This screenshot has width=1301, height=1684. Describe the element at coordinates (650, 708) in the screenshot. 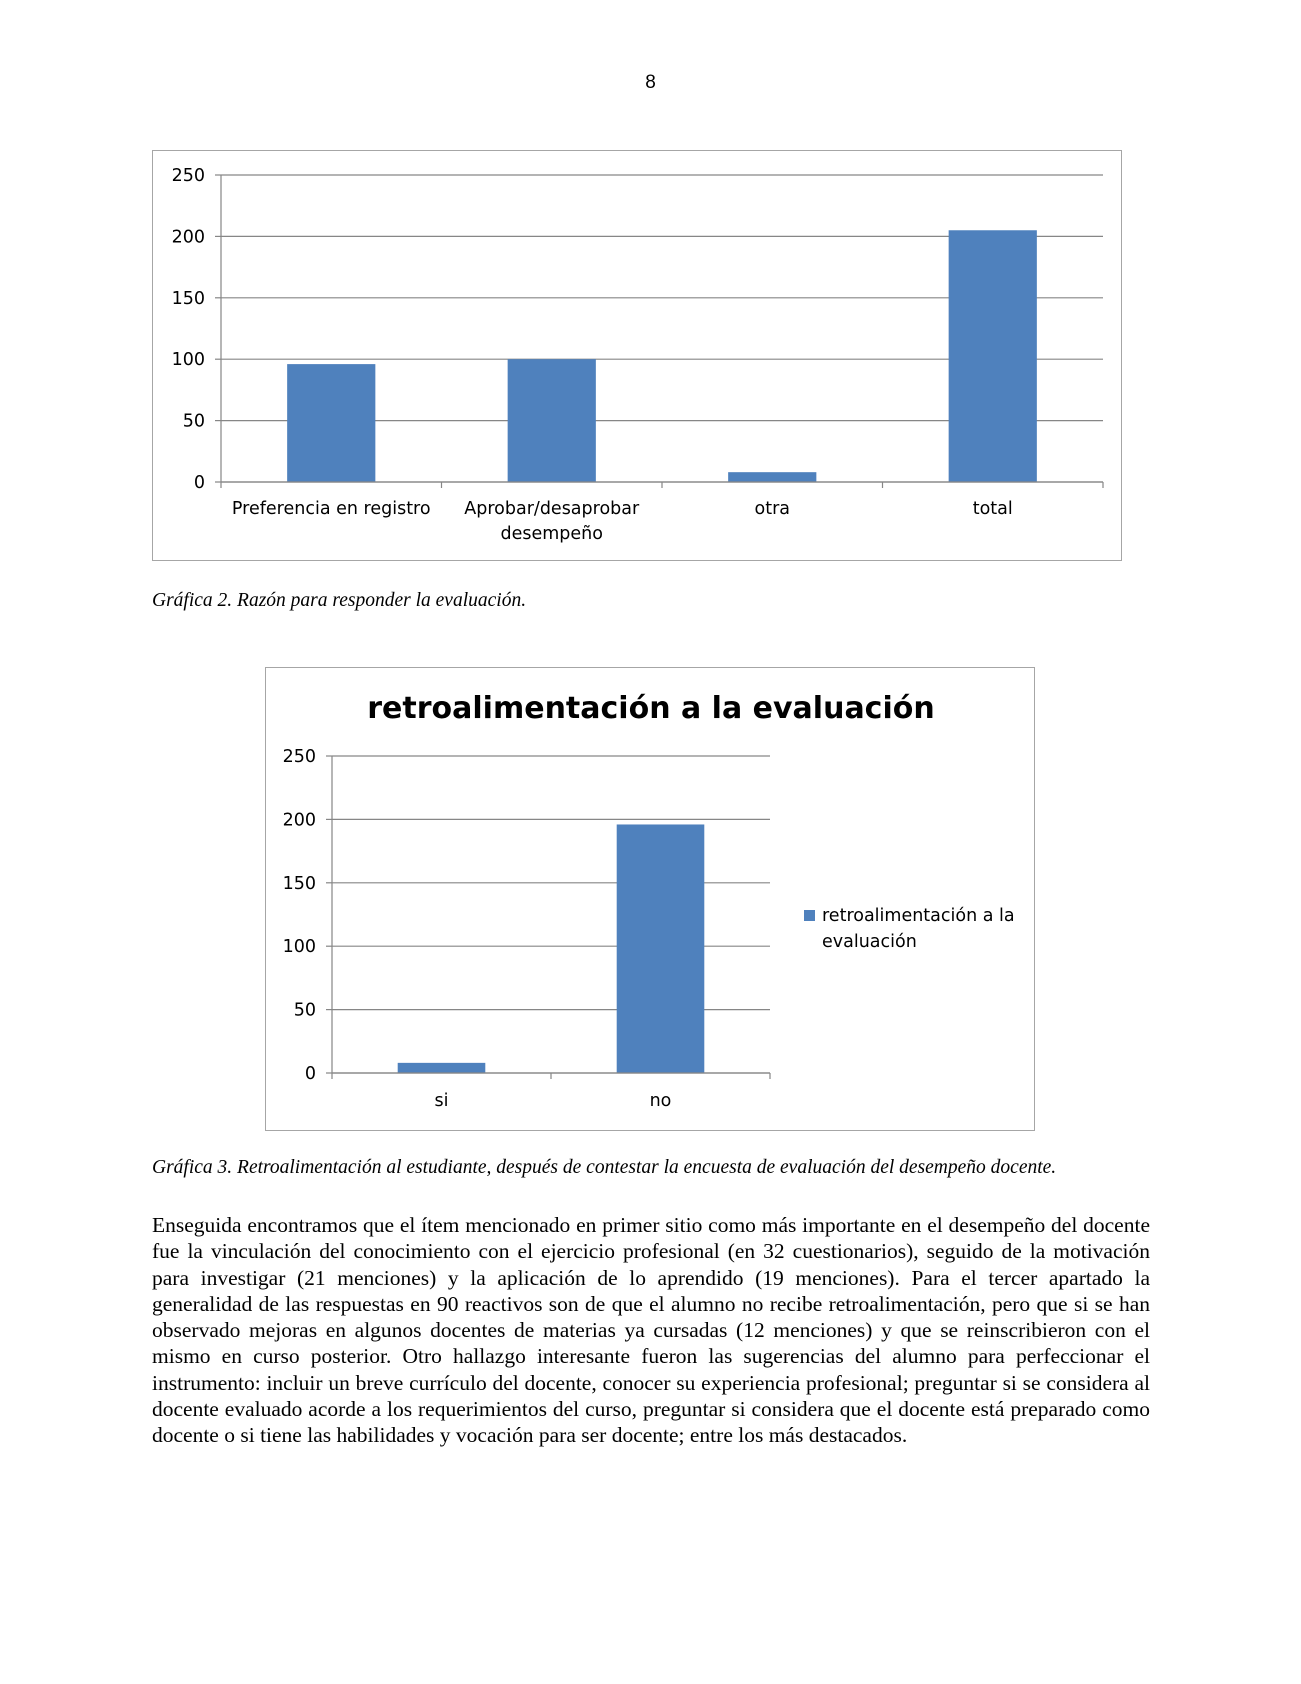

I see `chart-title: retroalimentación a la evaluación` at that location.